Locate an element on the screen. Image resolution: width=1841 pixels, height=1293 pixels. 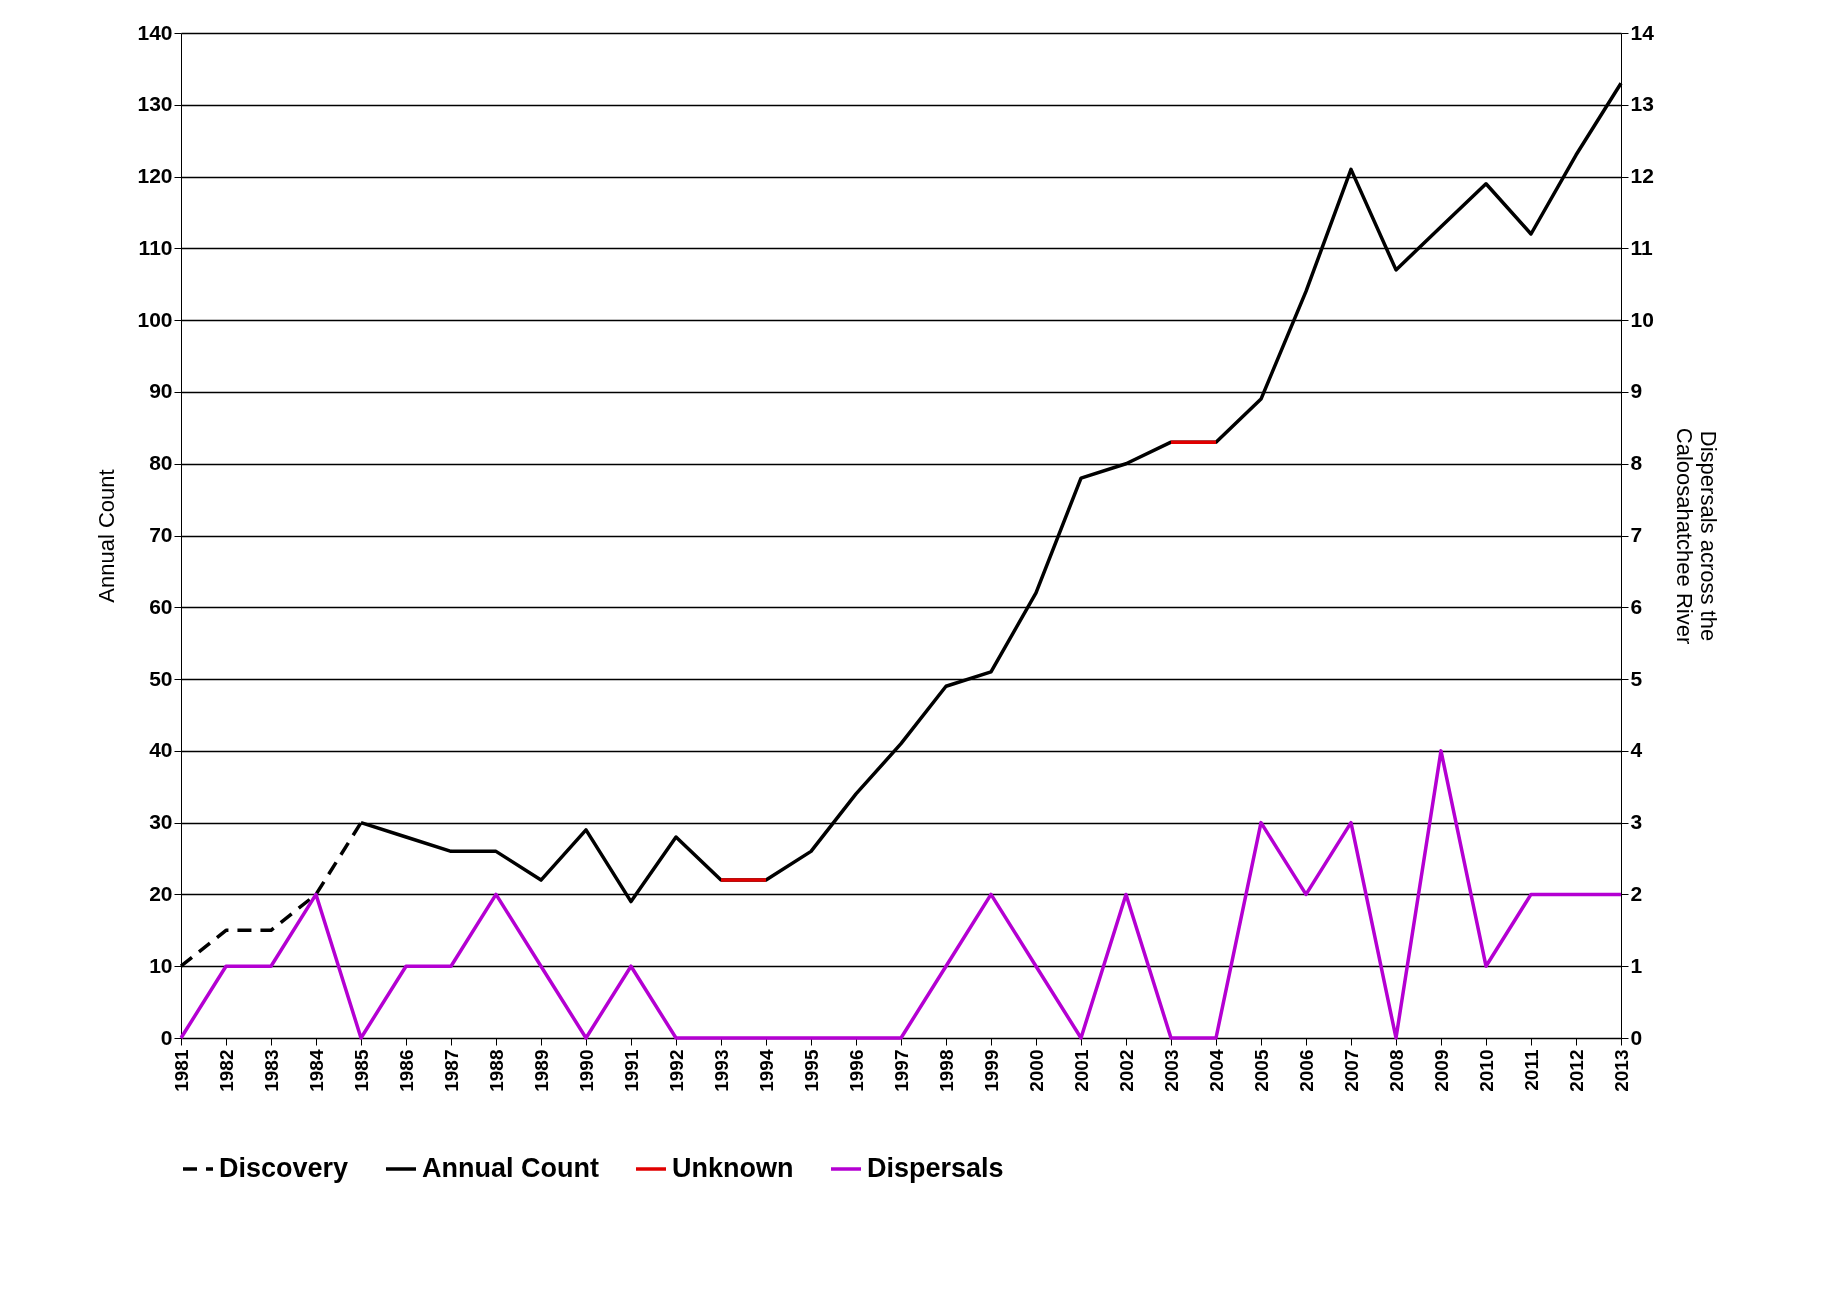
y-tick-label: 50 is located at coordinates (161, 678).